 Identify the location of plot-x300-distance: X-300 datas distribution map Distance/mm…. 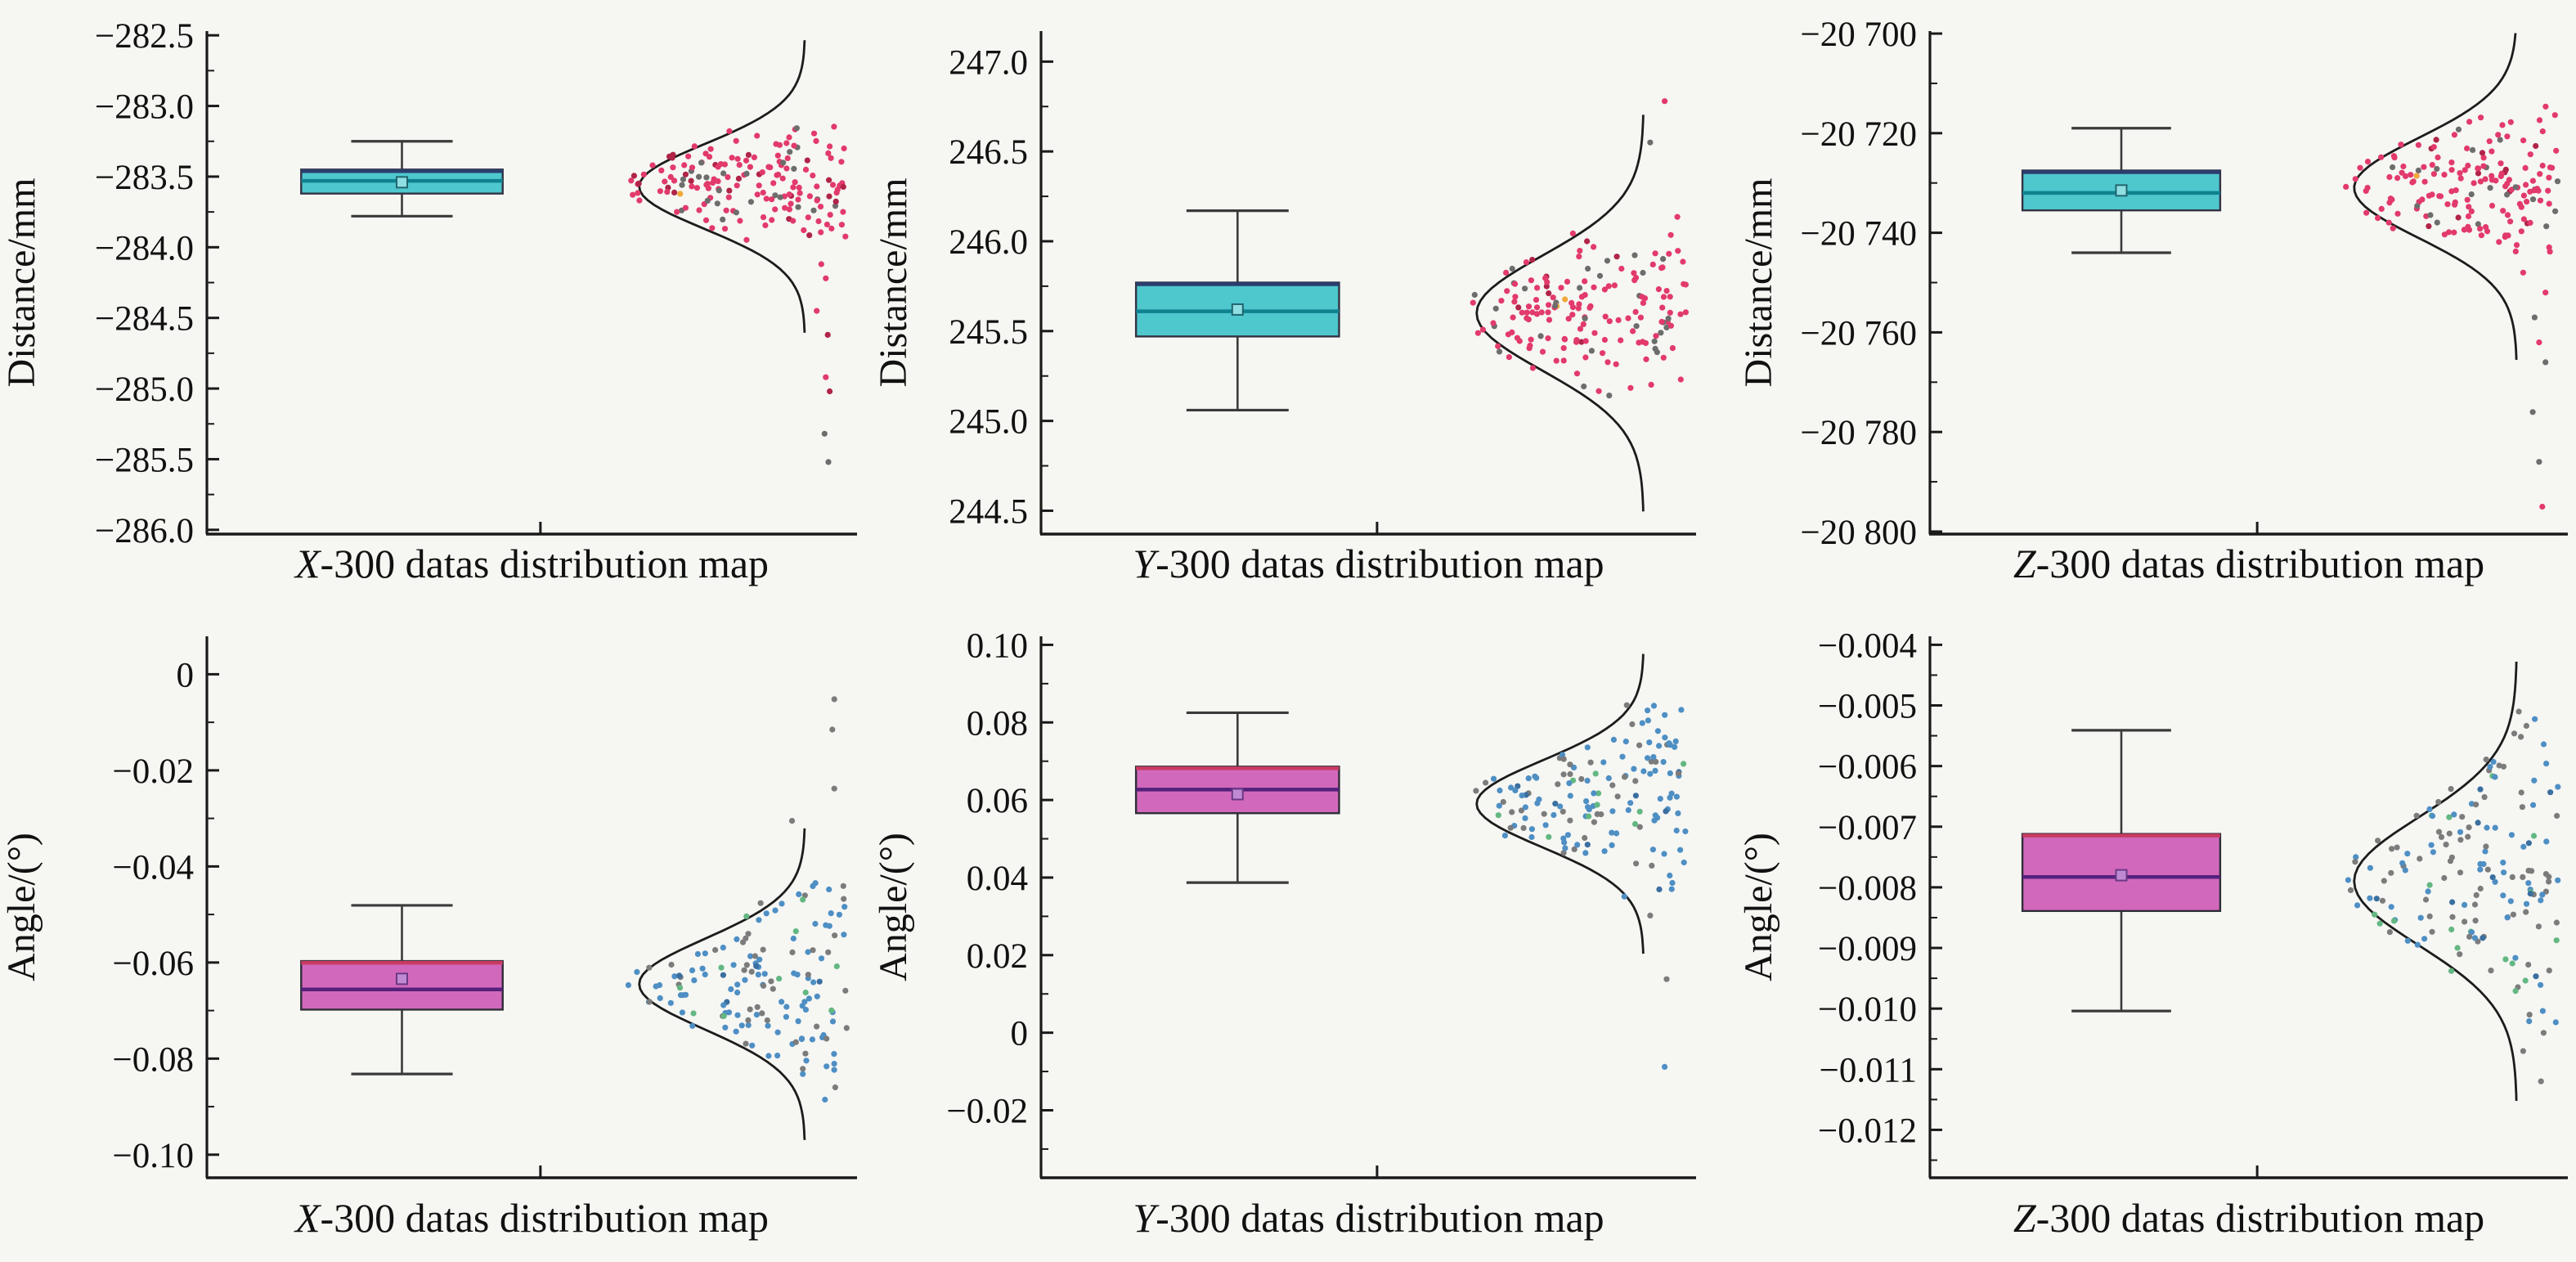
(428, 302).